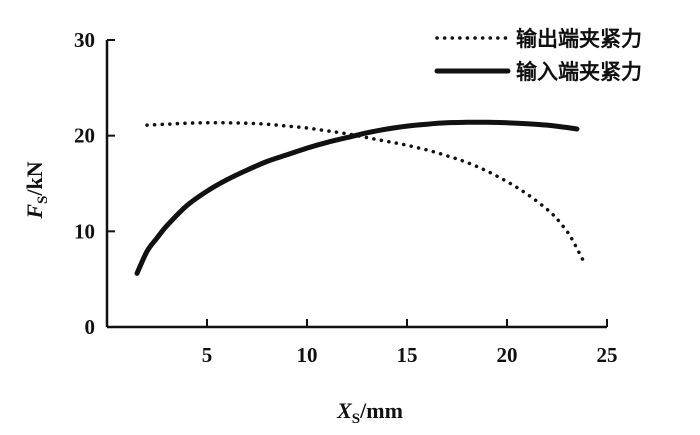  What do you see at coordinates (84, 40) in the screenshot?
I see `y-tick-label: 30` at bounding box center [84, 40].